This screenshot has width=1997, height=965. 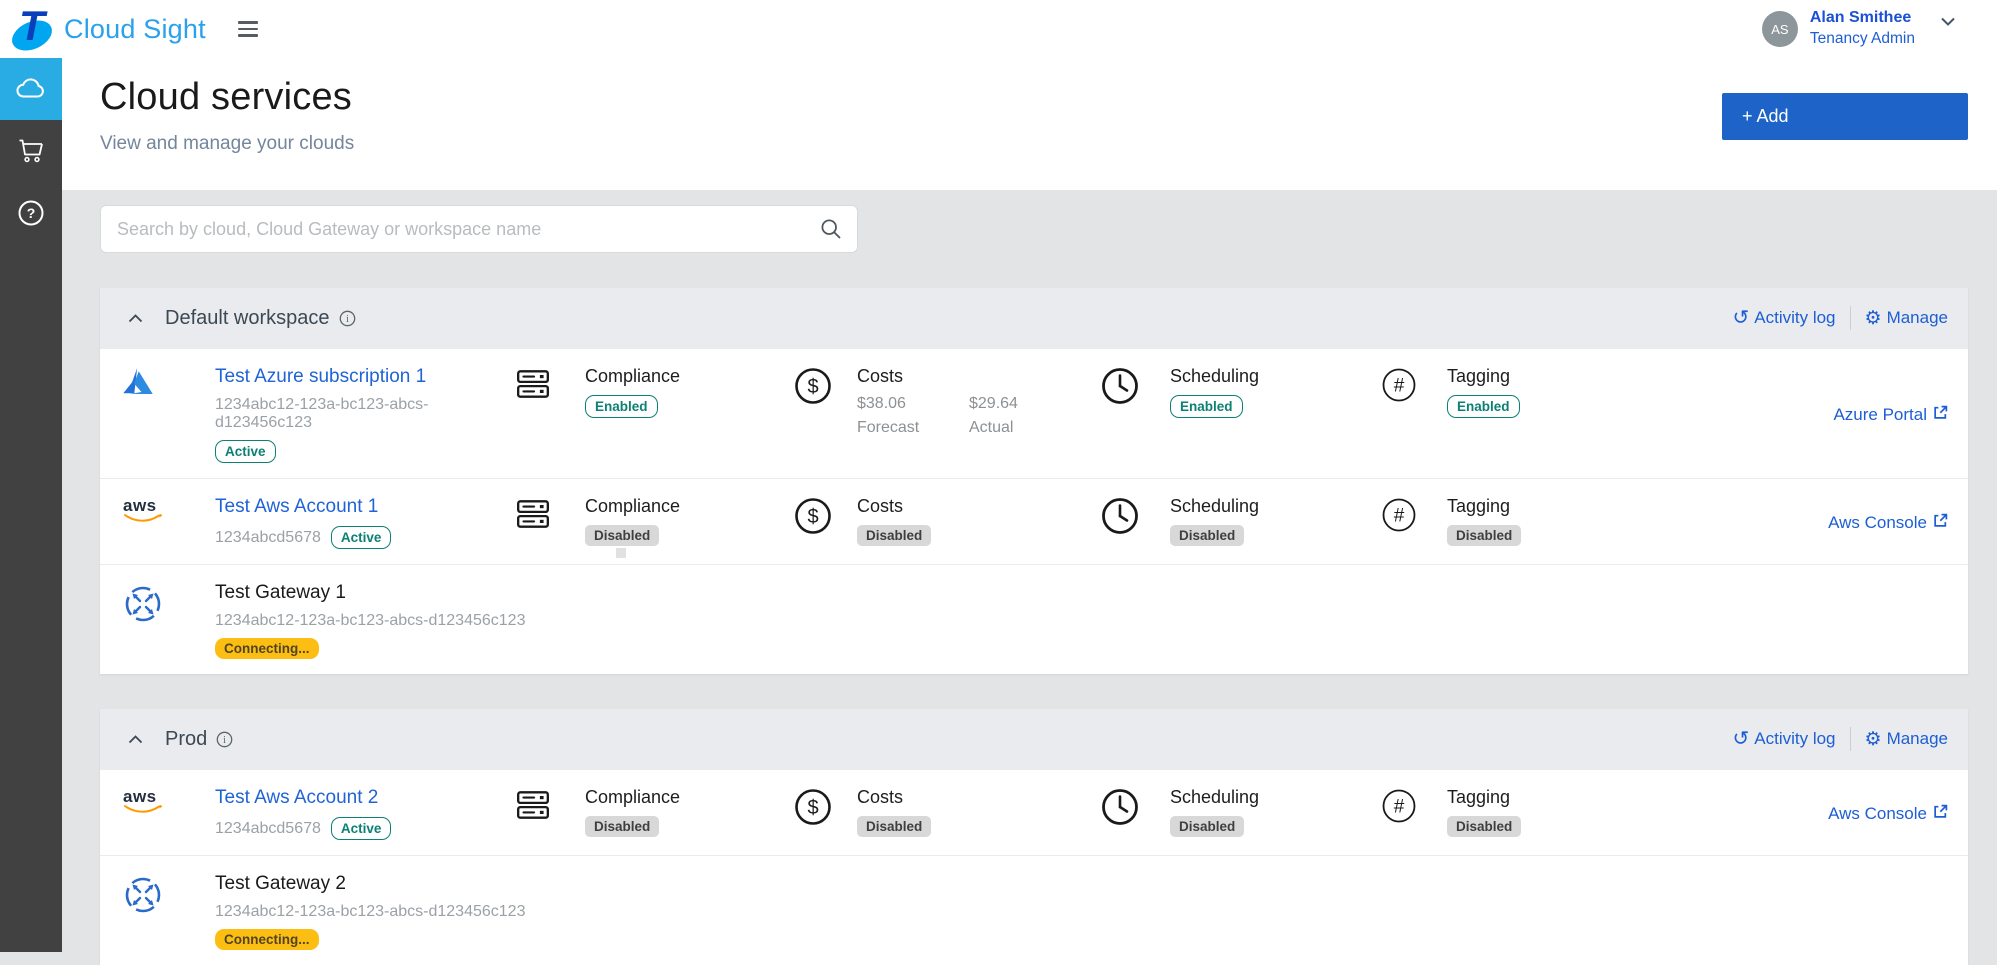 I want to click on portal-link: Azure Portal, so click(x=1890, y=415).